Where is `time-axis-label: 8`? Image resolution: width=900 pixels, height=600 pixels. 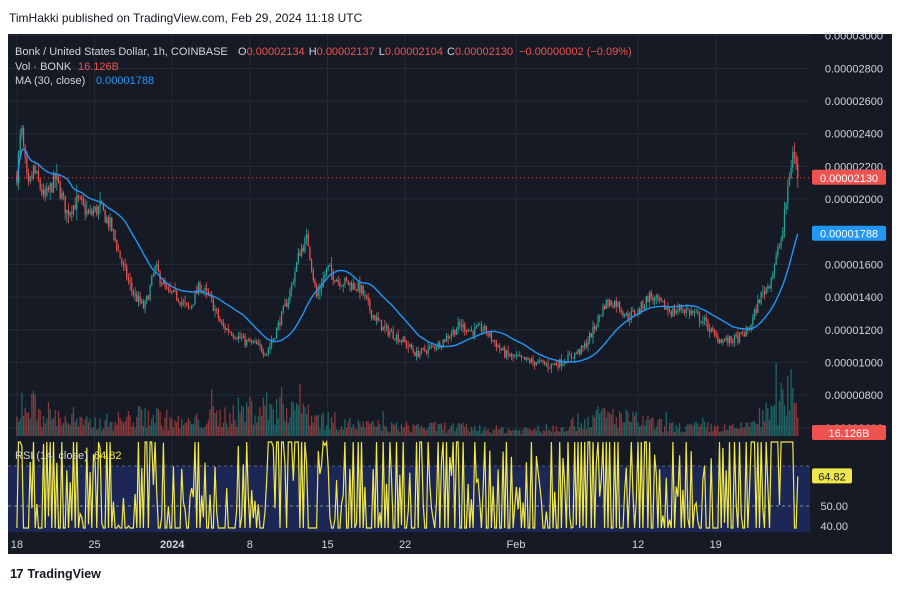
time-axis-label: 8 is located at coordinates (250, 545).